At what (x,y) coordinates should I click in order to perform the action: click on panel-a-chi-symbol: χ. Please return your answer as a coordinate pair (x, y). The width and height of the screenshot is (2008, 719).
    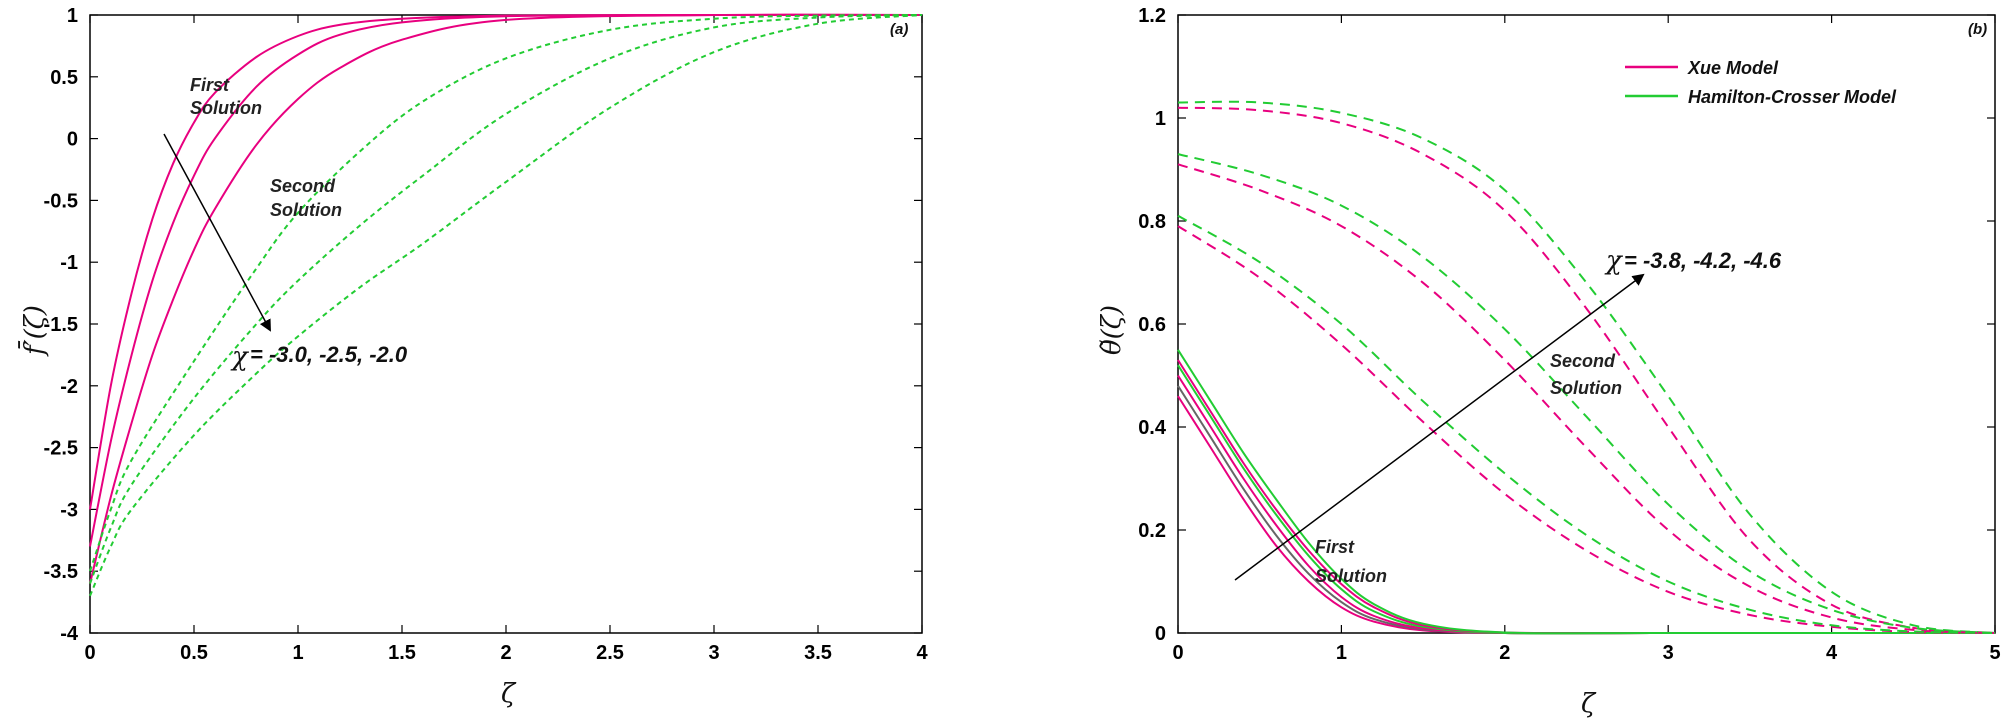
    Looking at the image, I should click on (240, 357).